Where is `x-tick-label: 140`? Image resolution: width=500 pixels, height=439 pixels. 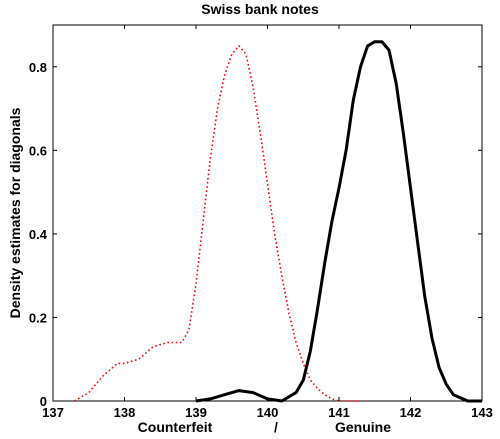 x-tick-label: 140 is located at coordinates (268, 412).